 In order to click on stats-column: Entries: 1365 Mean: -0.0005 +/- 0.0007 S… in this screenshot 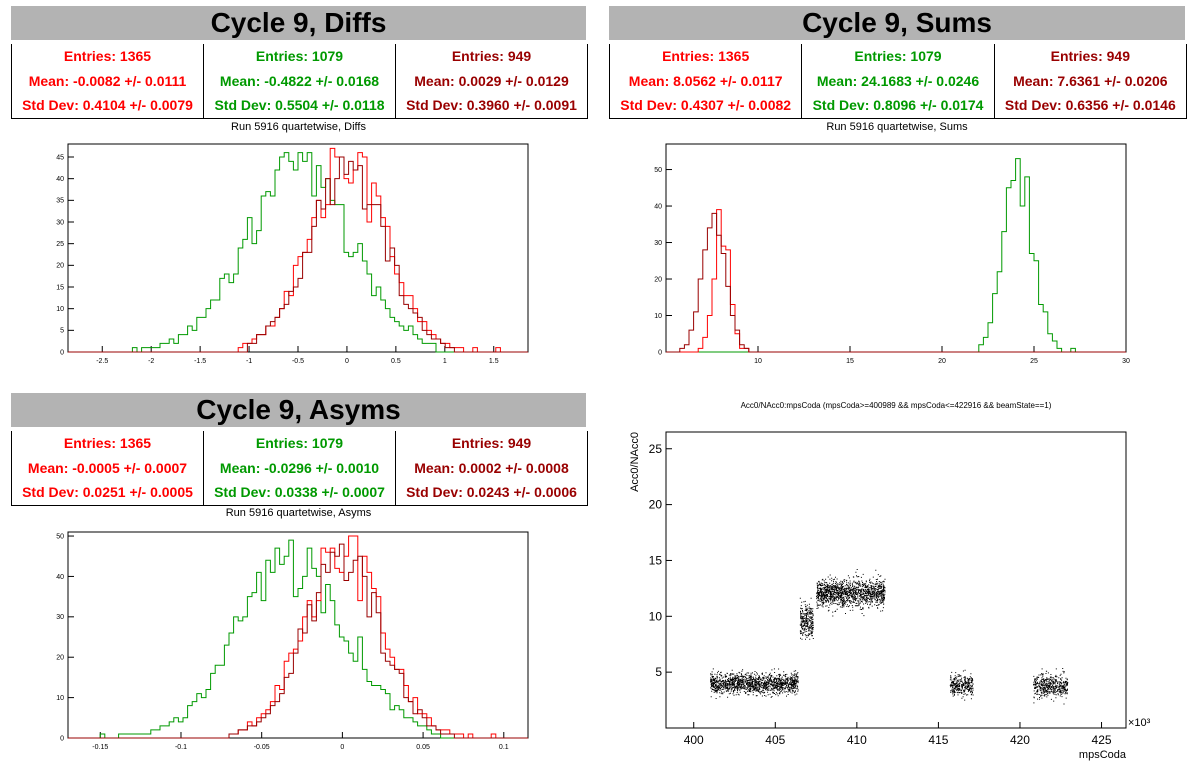, I will do `click(107, 468)`.